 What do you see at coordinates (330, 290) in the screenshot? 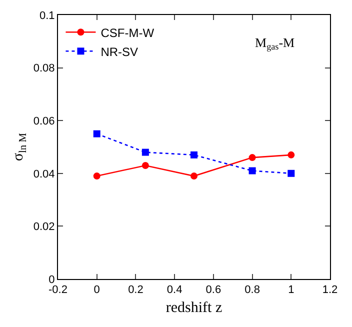
I see `x-tick-label: 1.2` at bounding box center [330, 290].